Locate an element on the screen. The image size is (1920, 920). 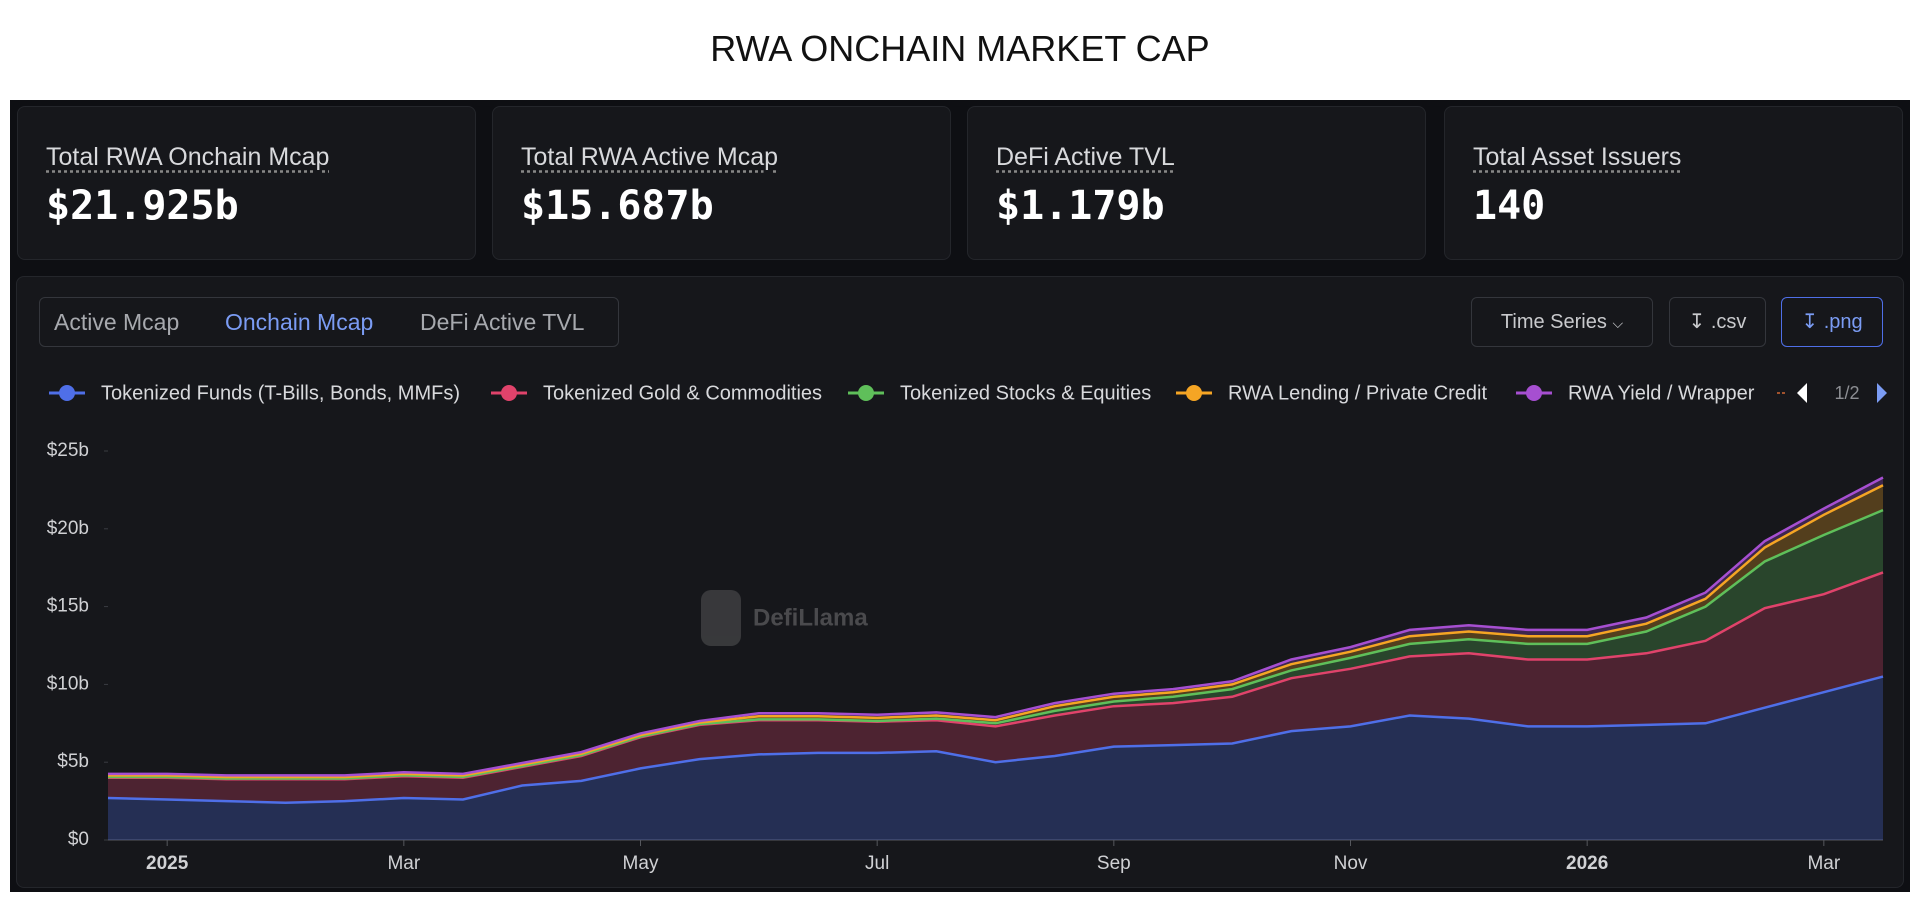
y-tick-label: $10b is located at coordinates (68, 683).